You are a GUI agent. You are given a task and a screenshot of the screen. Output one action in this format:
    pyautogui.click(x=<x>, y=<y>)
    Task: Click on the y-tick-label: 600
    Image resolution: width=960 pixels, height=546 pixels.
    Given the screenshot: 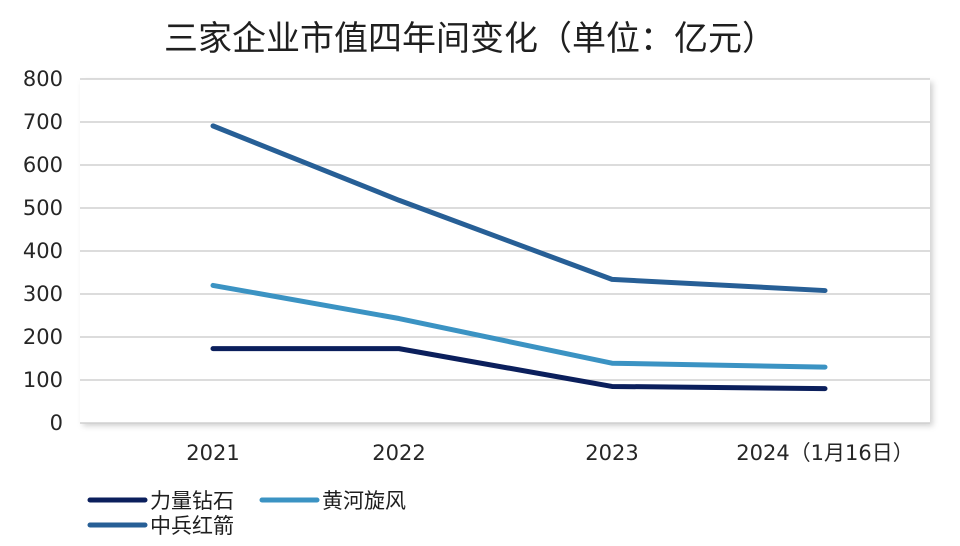 What is the action you would take?
    pyautogui.click(x=43, y=165)
    